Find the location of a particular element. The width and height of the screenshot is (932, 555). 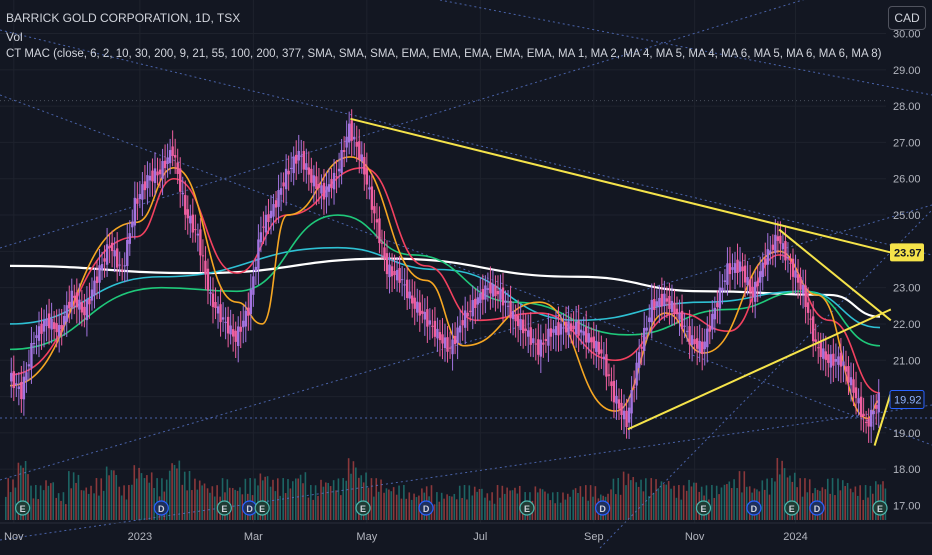

earnings-marker-label: E is located at coordinates (880, 509).